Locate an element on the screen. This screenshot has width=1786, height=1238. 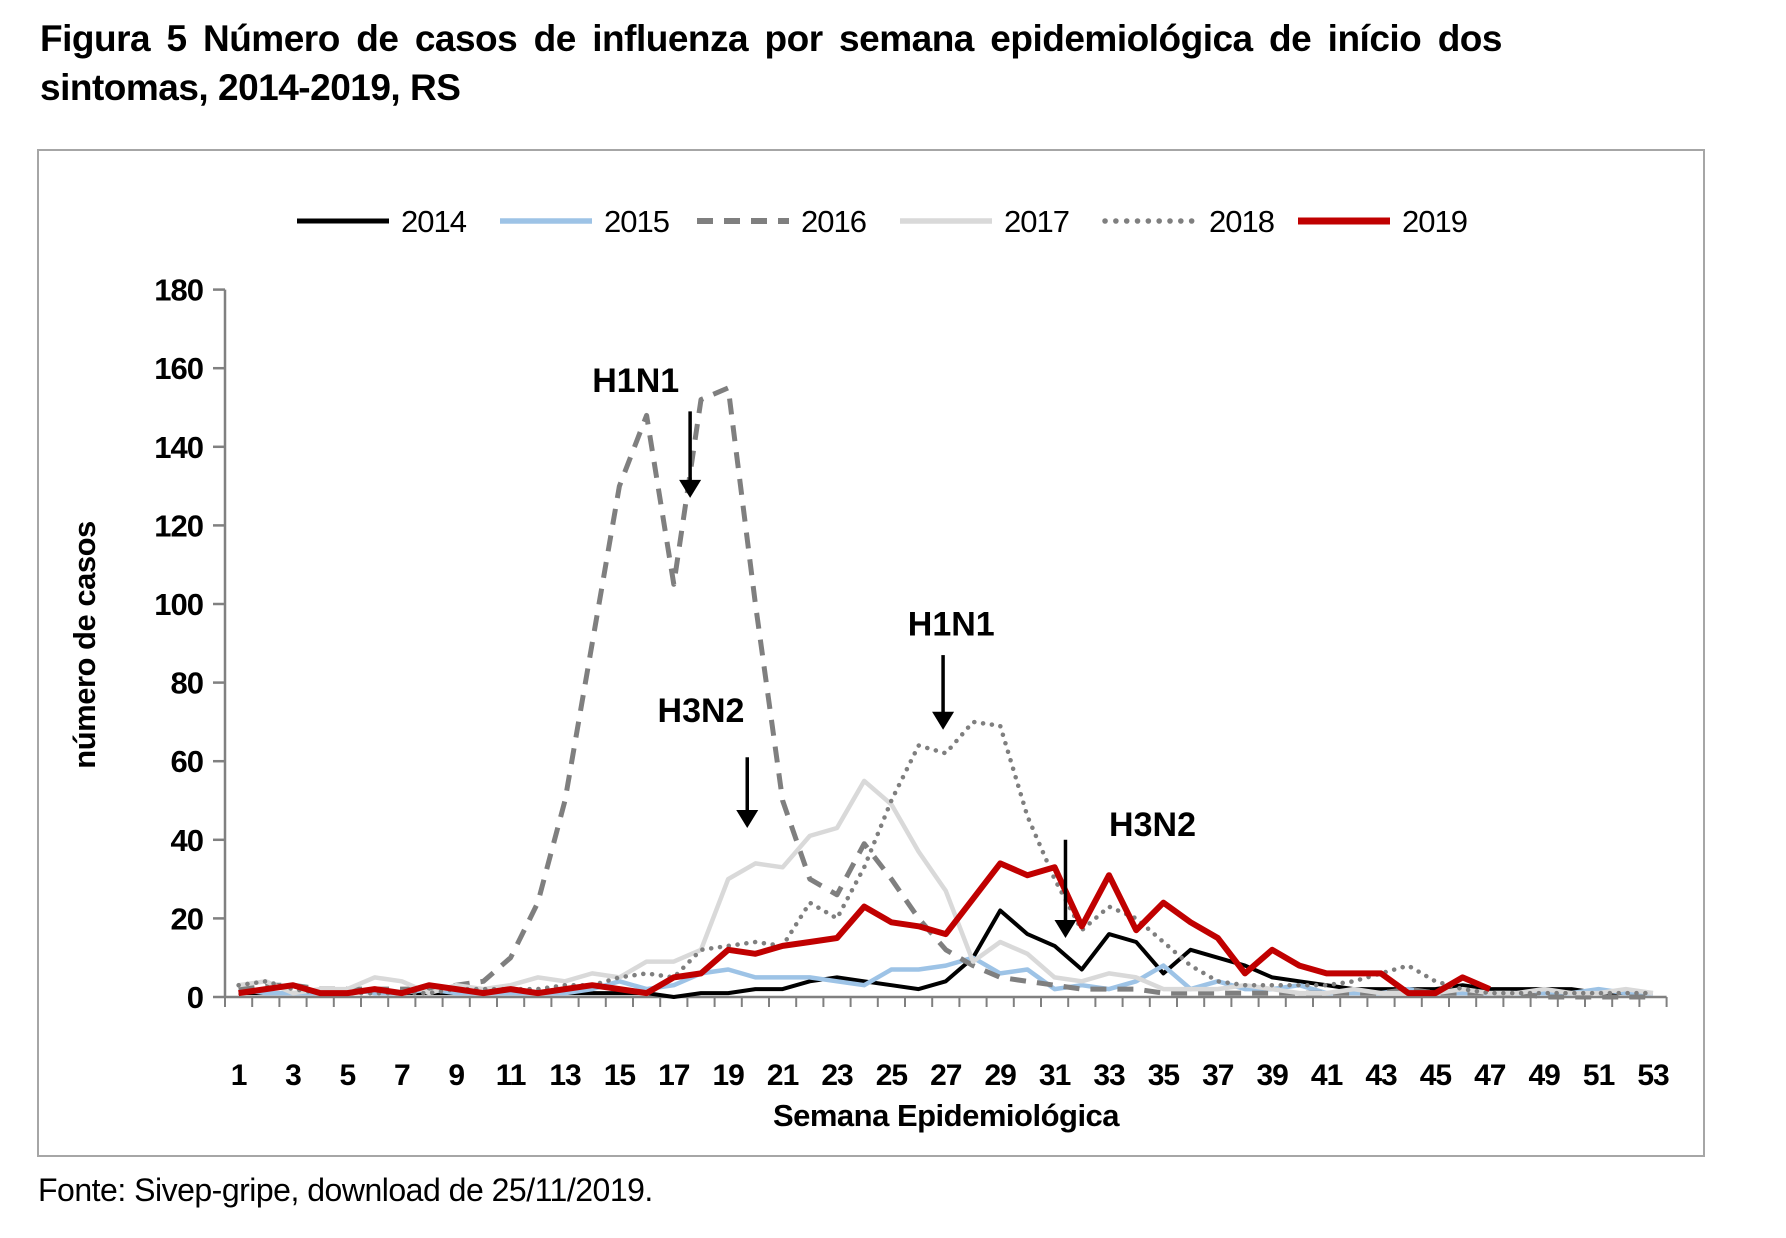
y-axis-title: número de casos is located at coordinates (84, 644).